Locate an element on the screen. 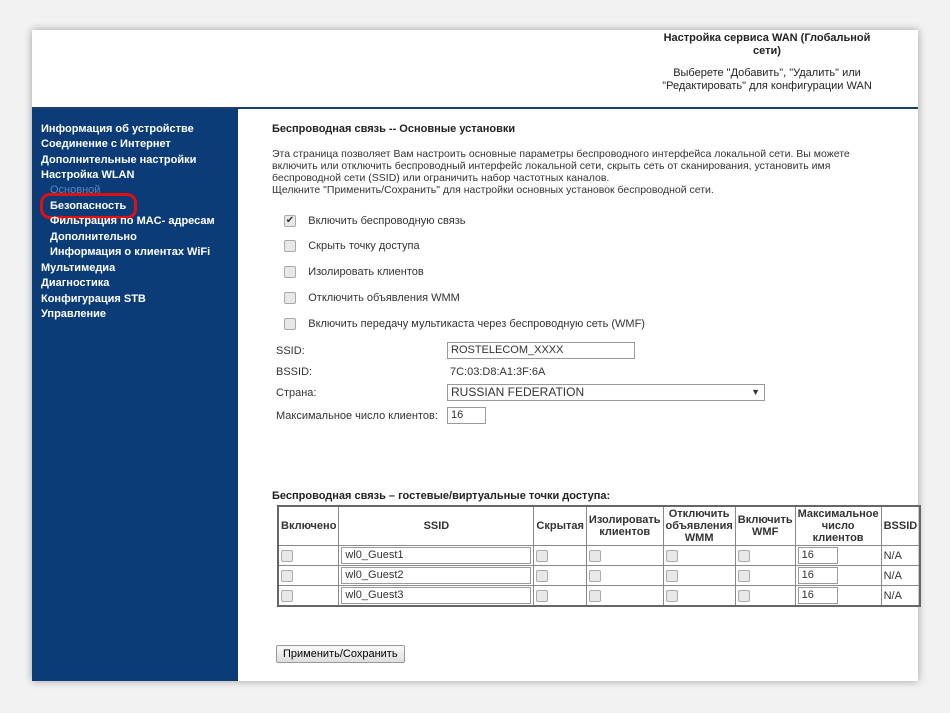 The width and height of the screenshot is (950, 713). option-label: Отключить объявления WMM is located at coordinates (384, 298).